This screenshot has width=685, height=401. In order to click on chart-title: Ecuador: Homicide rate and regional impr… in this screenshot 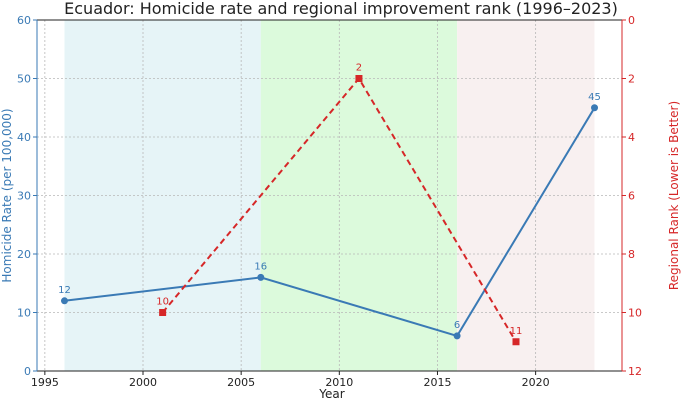, I will do `click(341, 9)`.